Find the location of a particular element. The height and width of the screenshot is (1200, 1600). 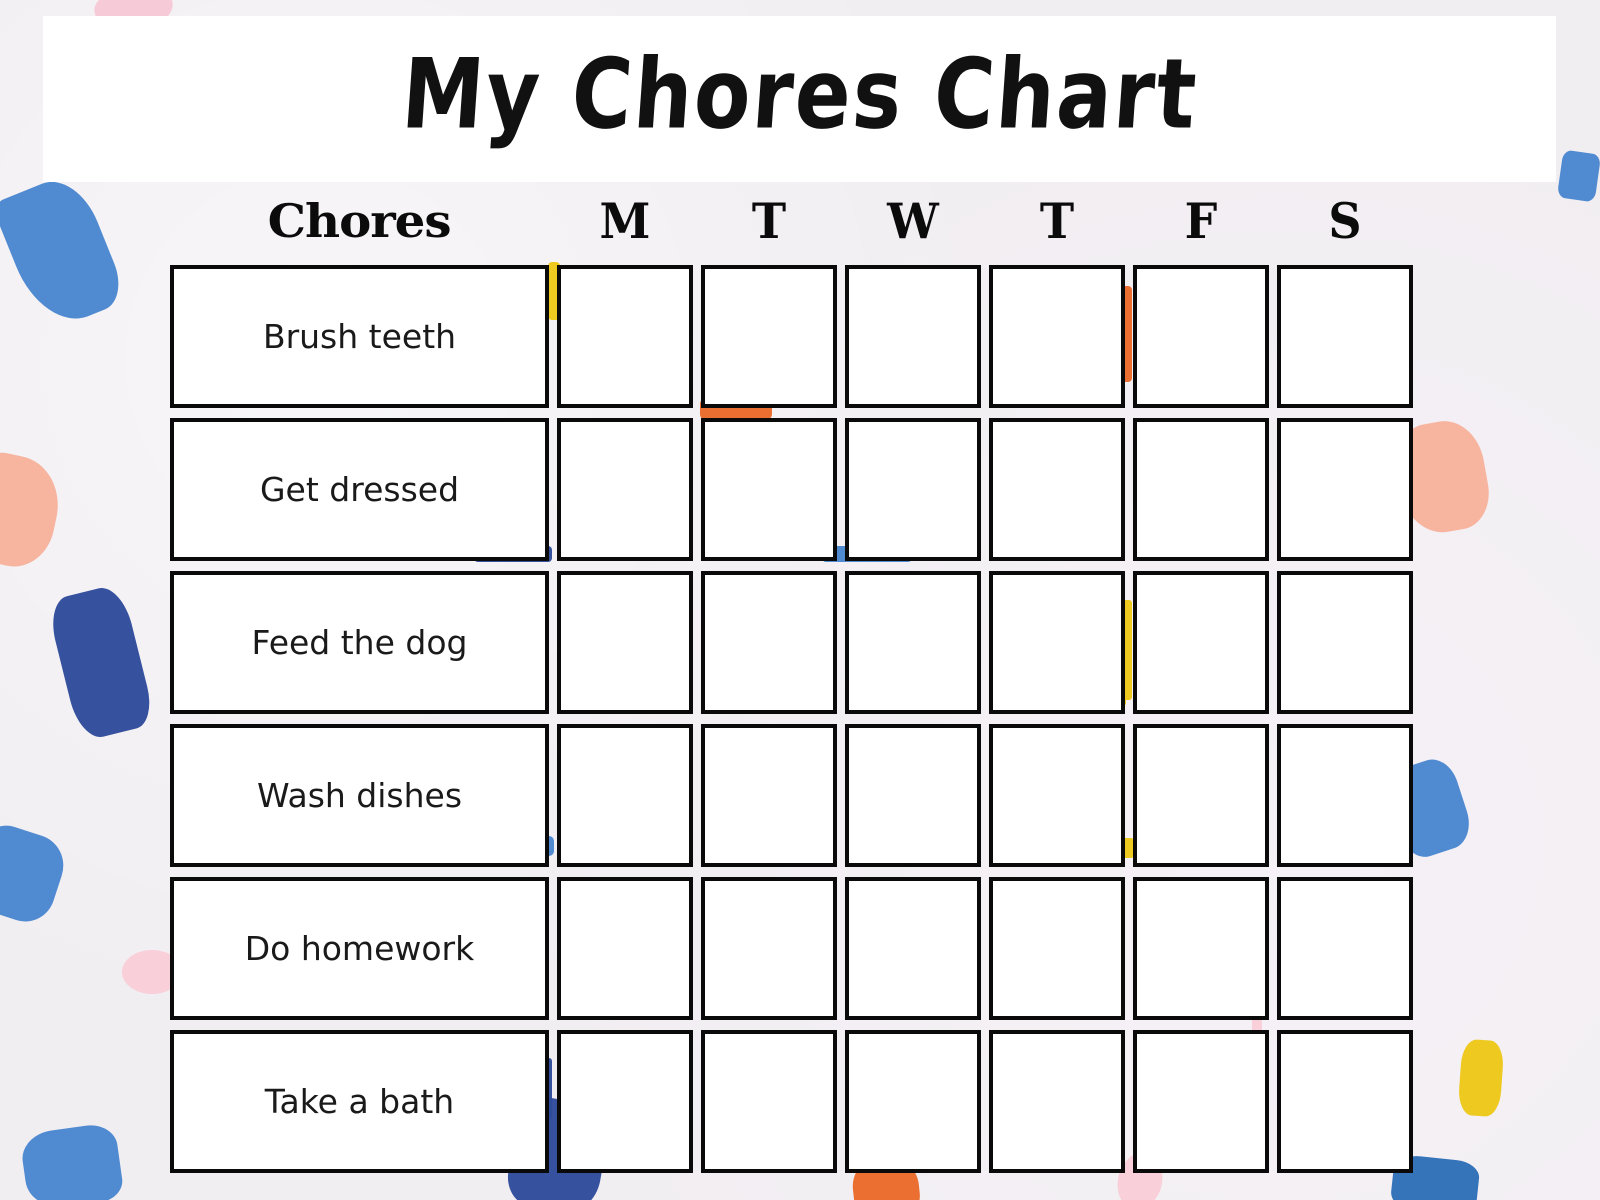

chore-name-cell: Get dressed is located at coordinates (359, 489).